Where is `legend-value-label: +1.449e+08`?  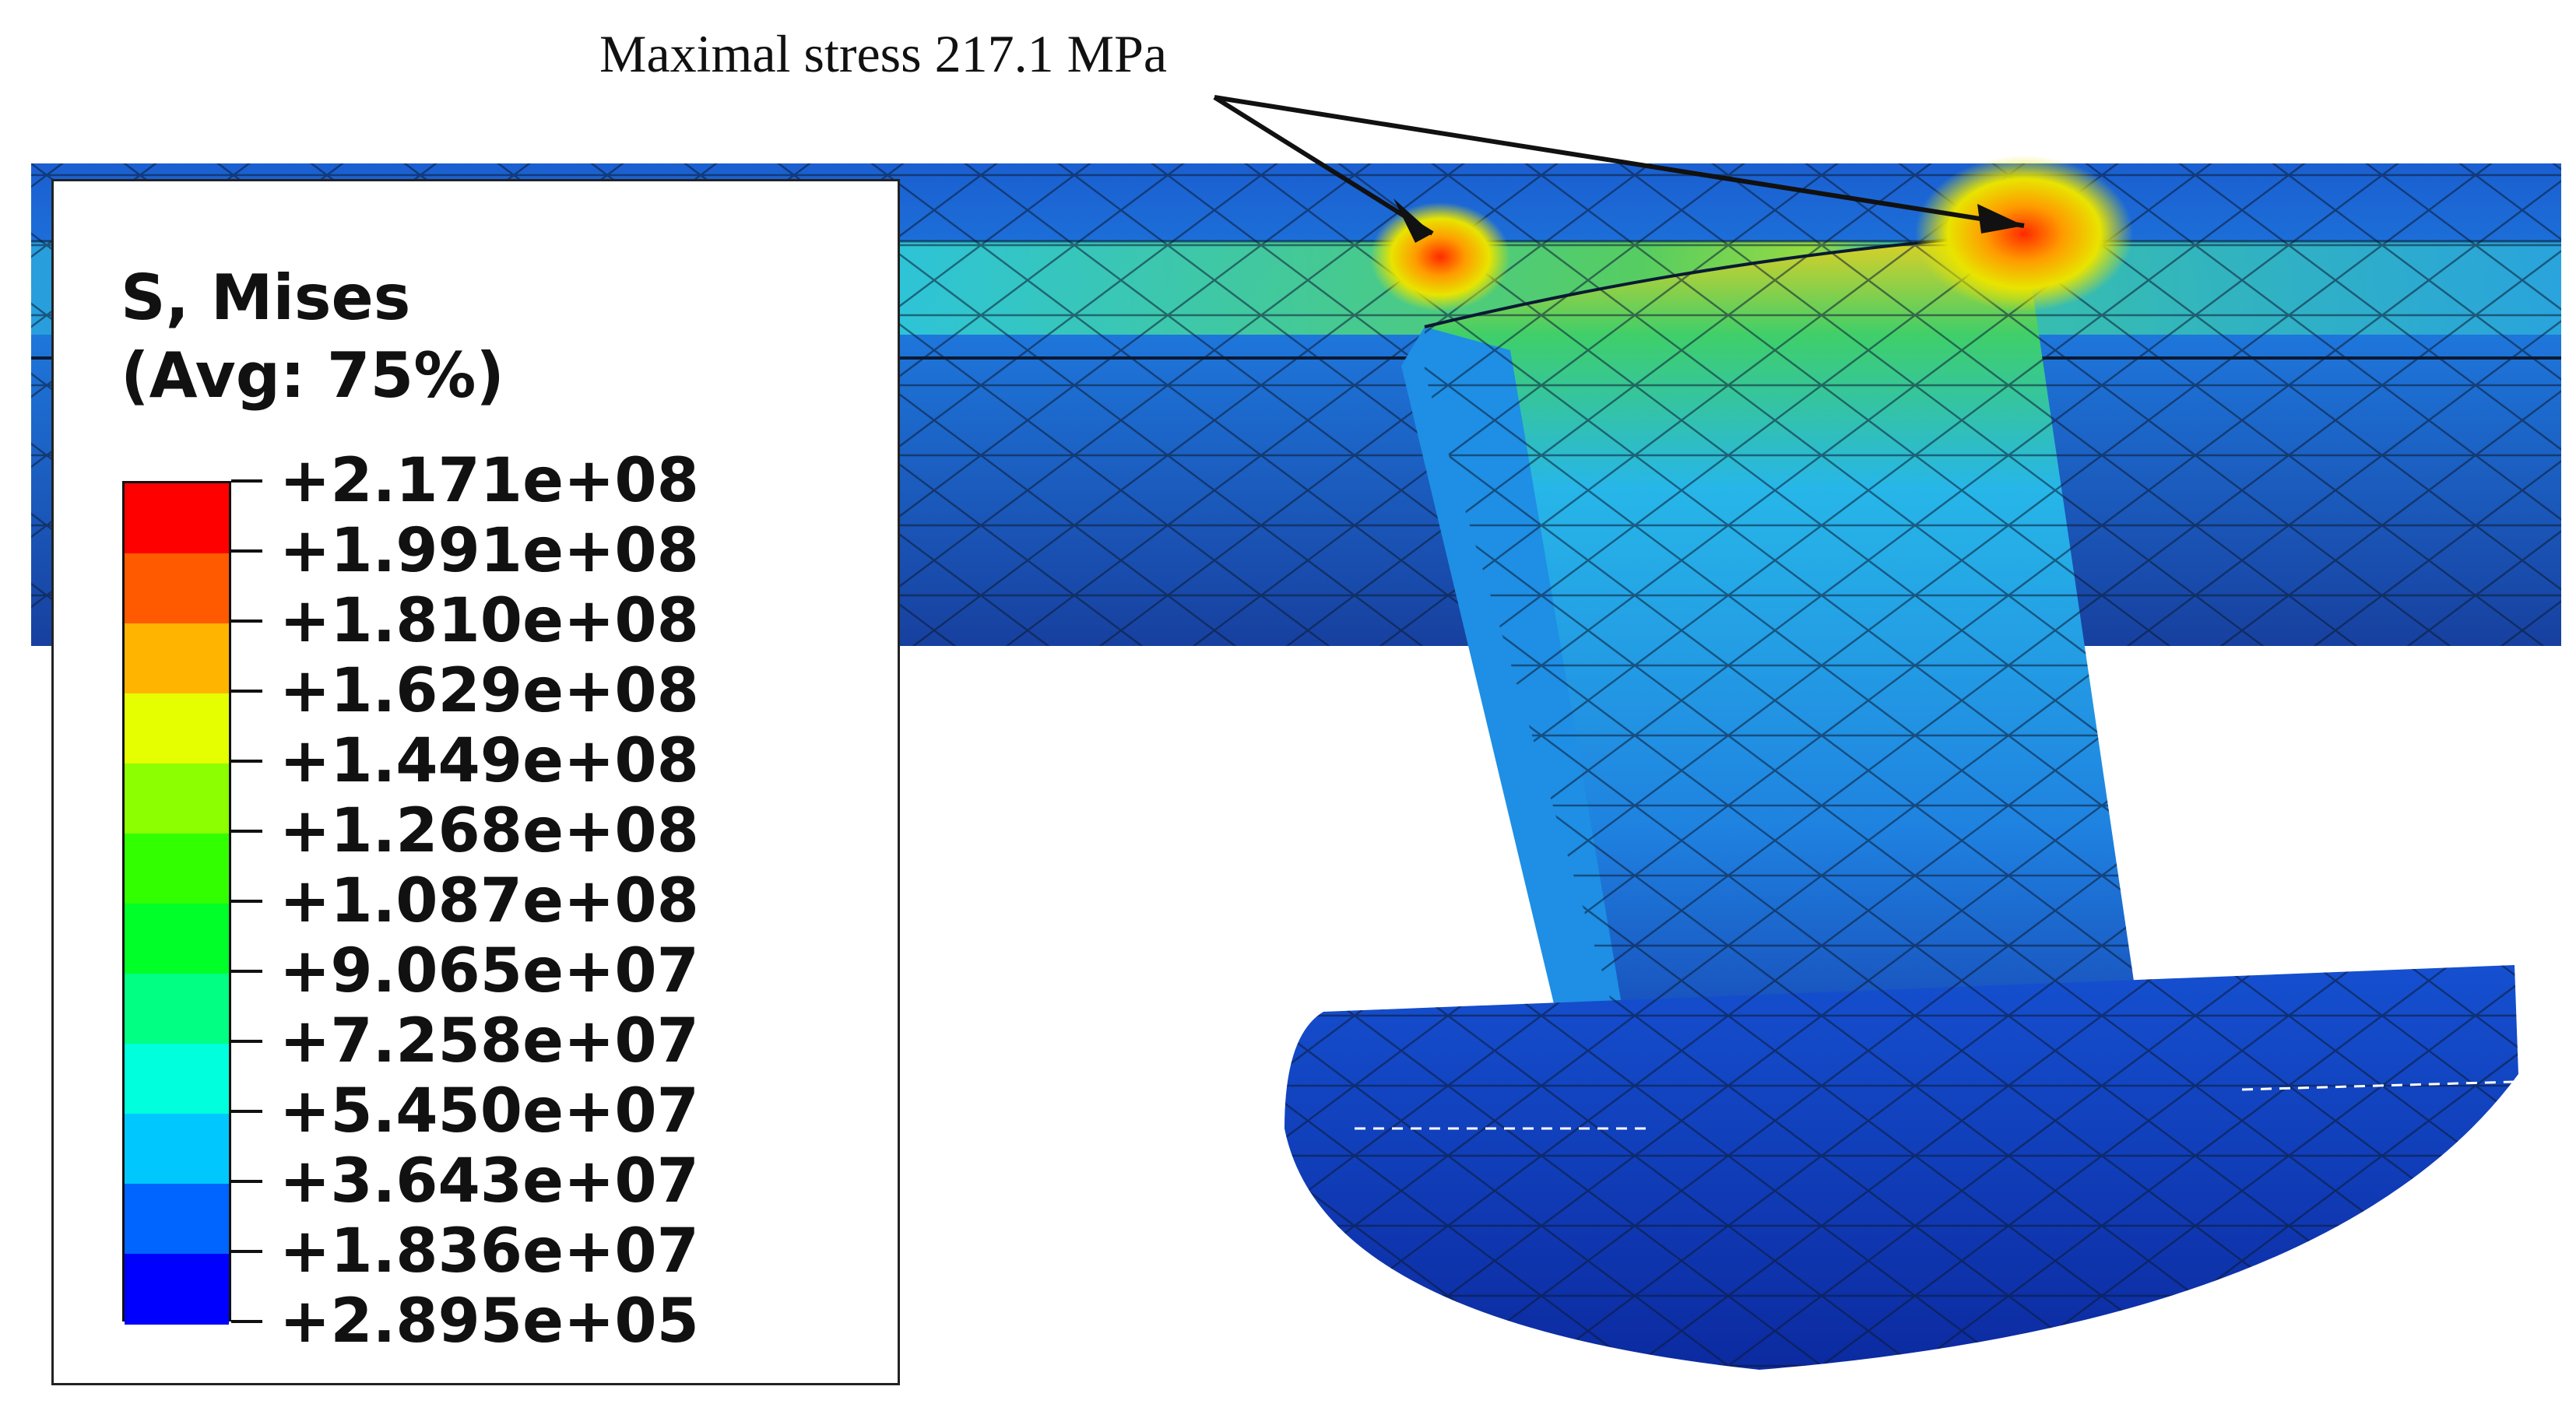
legend-value-label: +1.449e+08 is located at coordinates (489, 761).